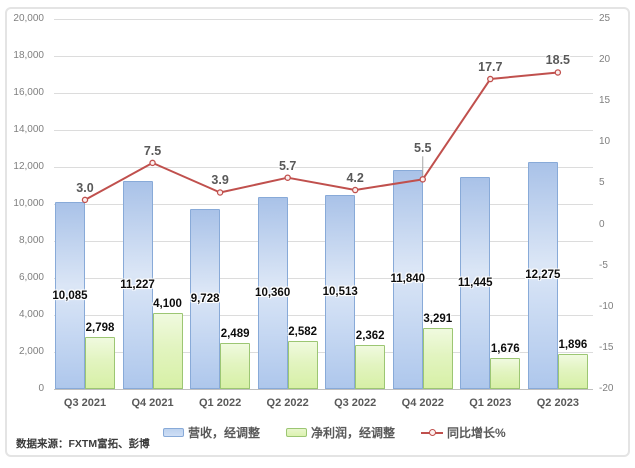 The height and width of the screenshot is (468, 635). What do you see at coordinates (28, 166) in the screenshot?
I see `y-axis-left-tick: 12,000` at bounding box center [28, 166].